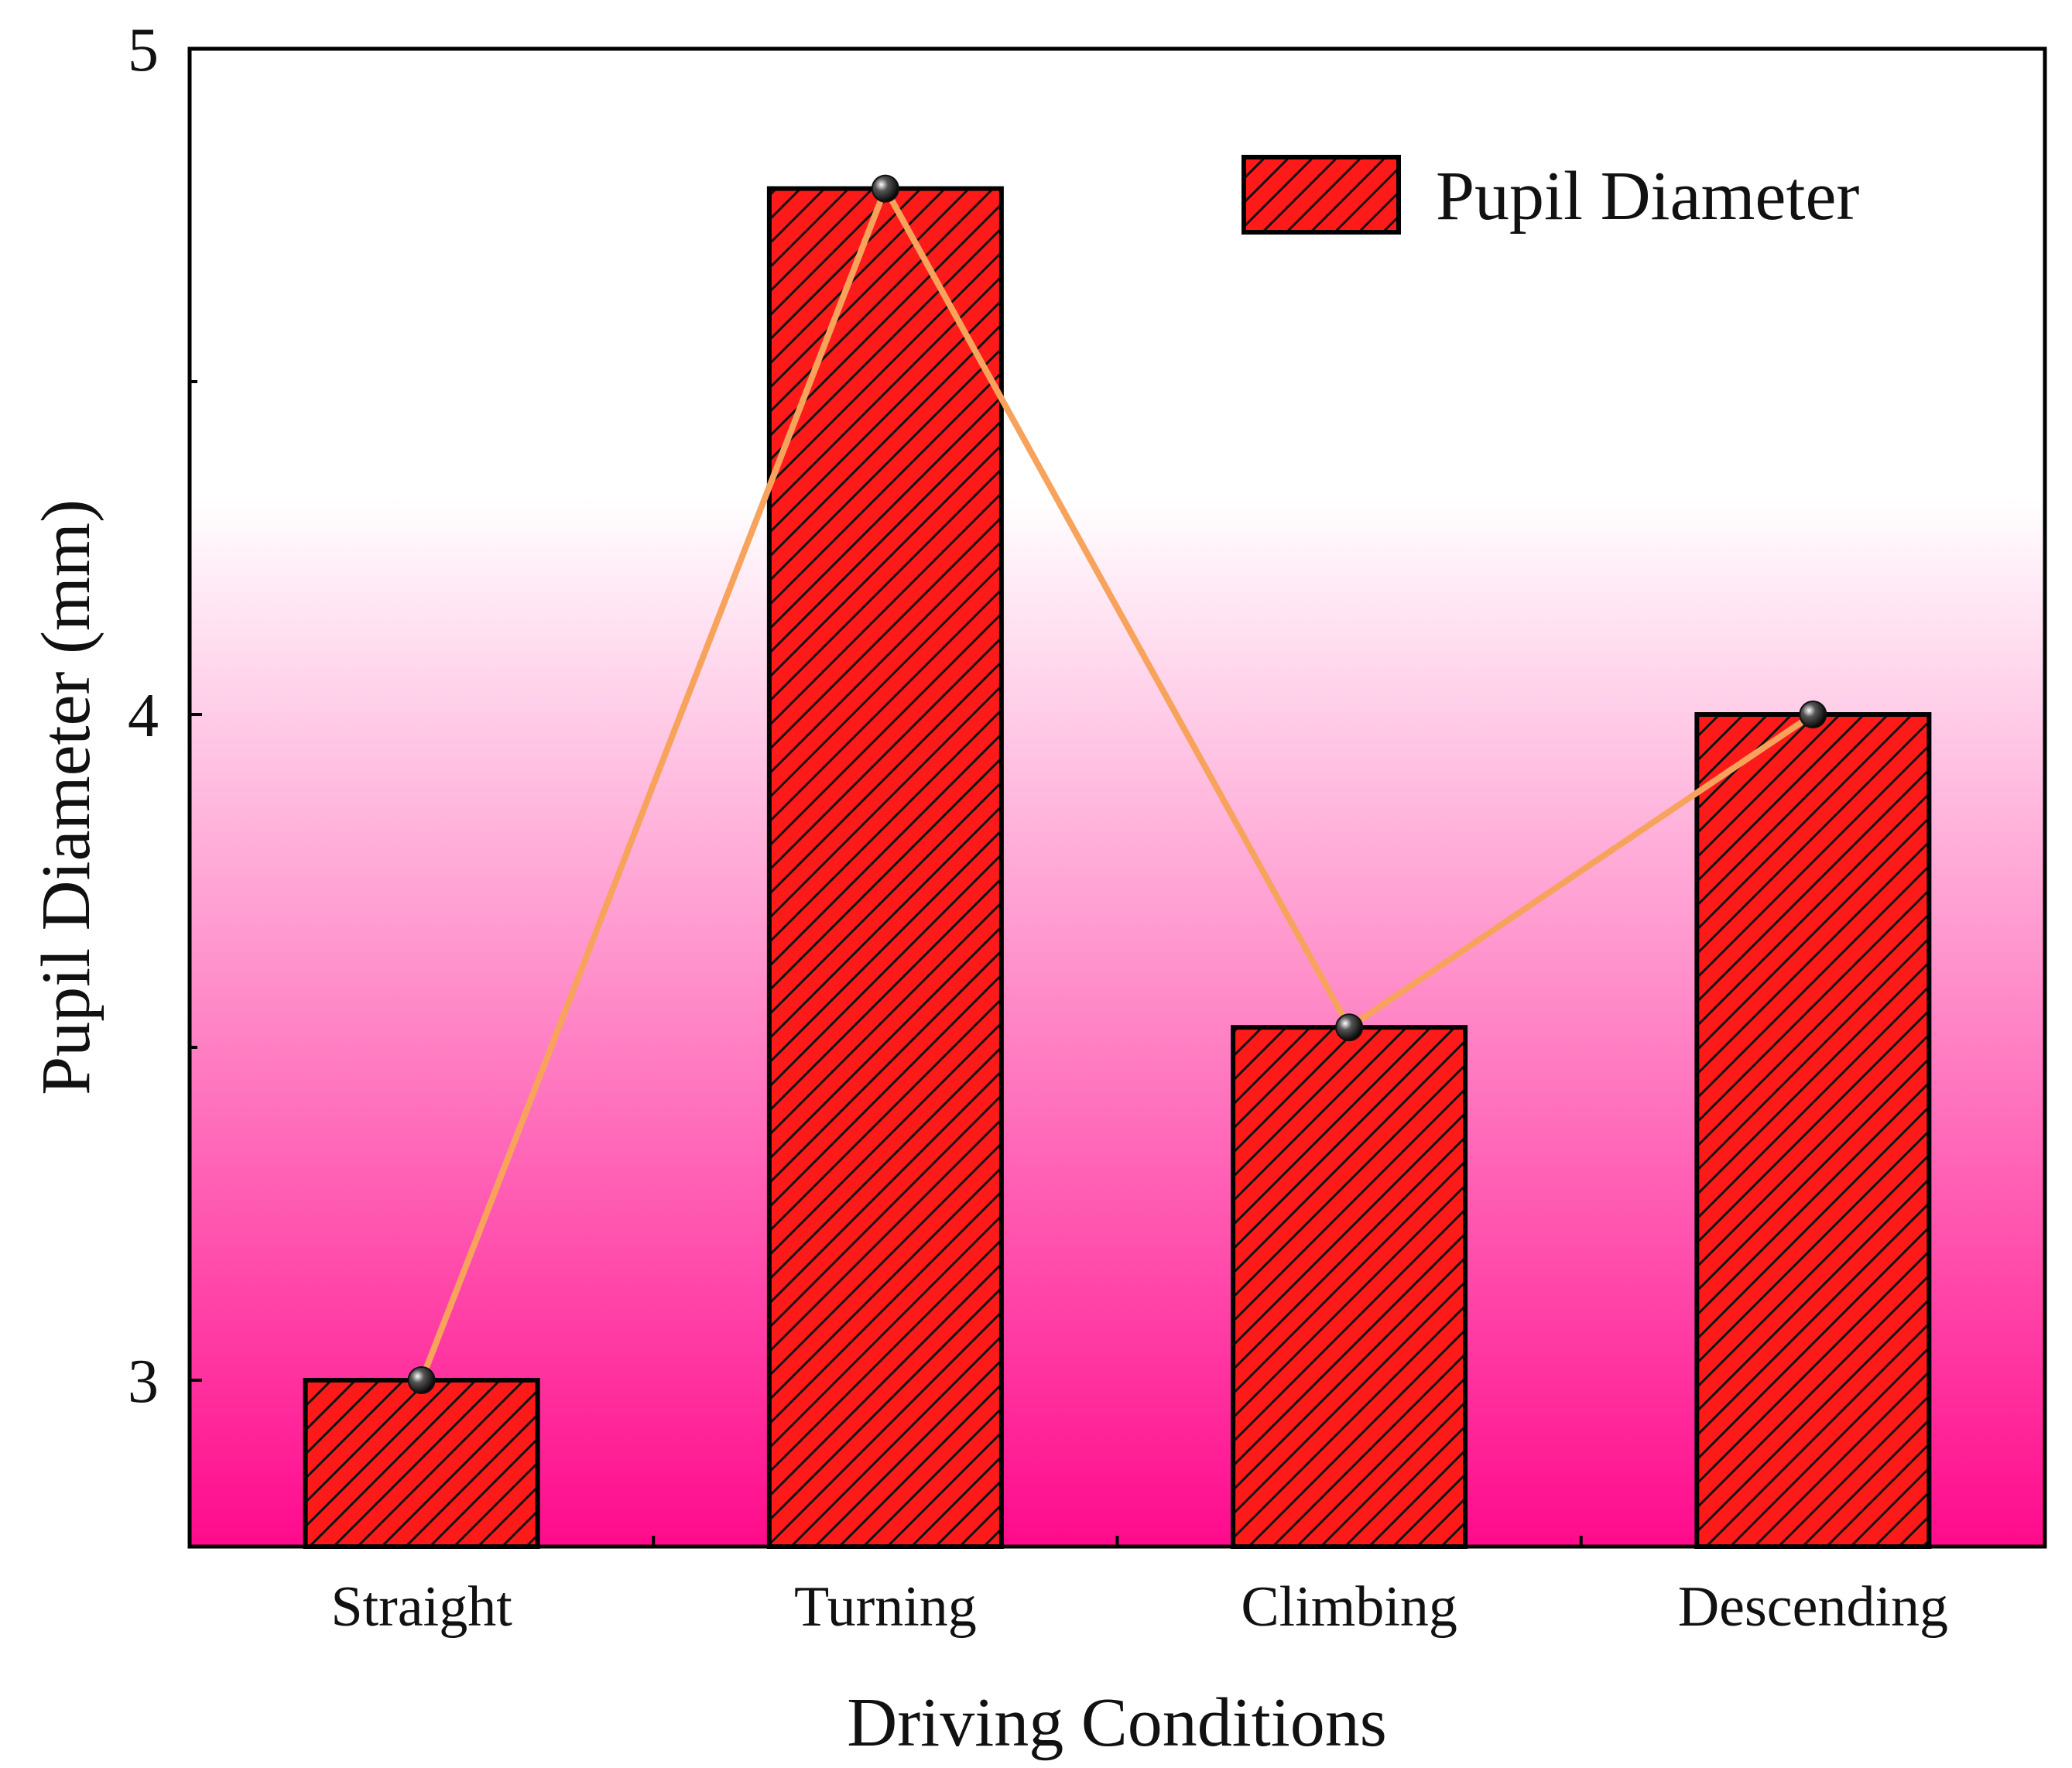 This screenshot has height=1768, width=2072. I want to click on x-tick-label-turning: Turning, so click(886, 1607).